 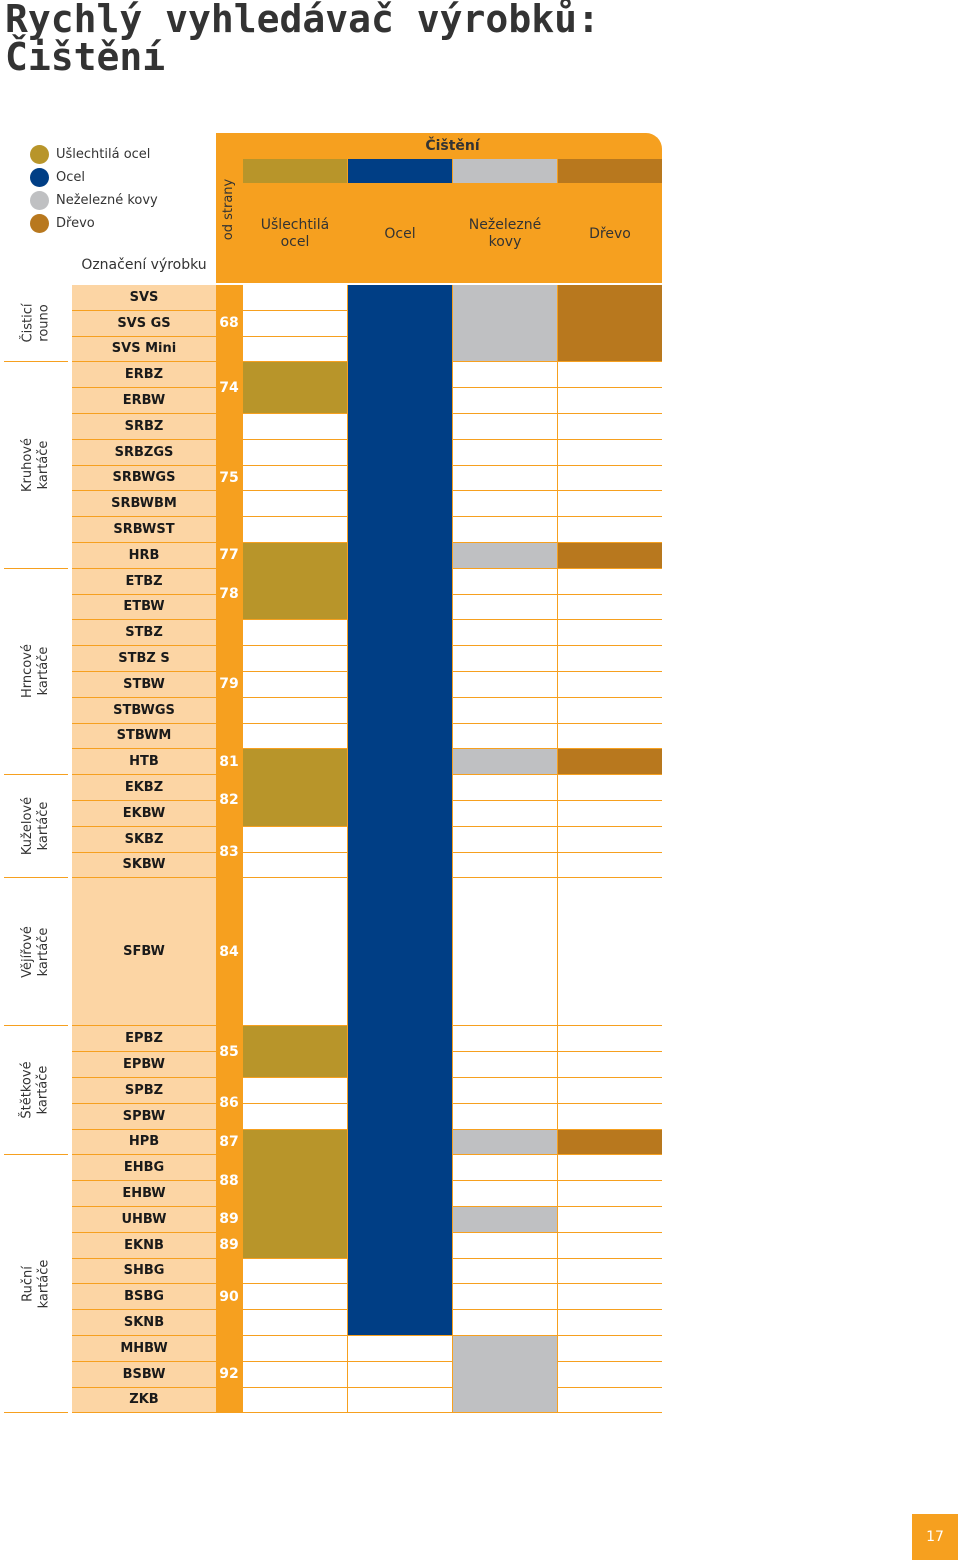 What do you see at coordinates (610, 233) in the screenshot?
I see `material-column-header: Dřevo` at bounding box center [610, 233].